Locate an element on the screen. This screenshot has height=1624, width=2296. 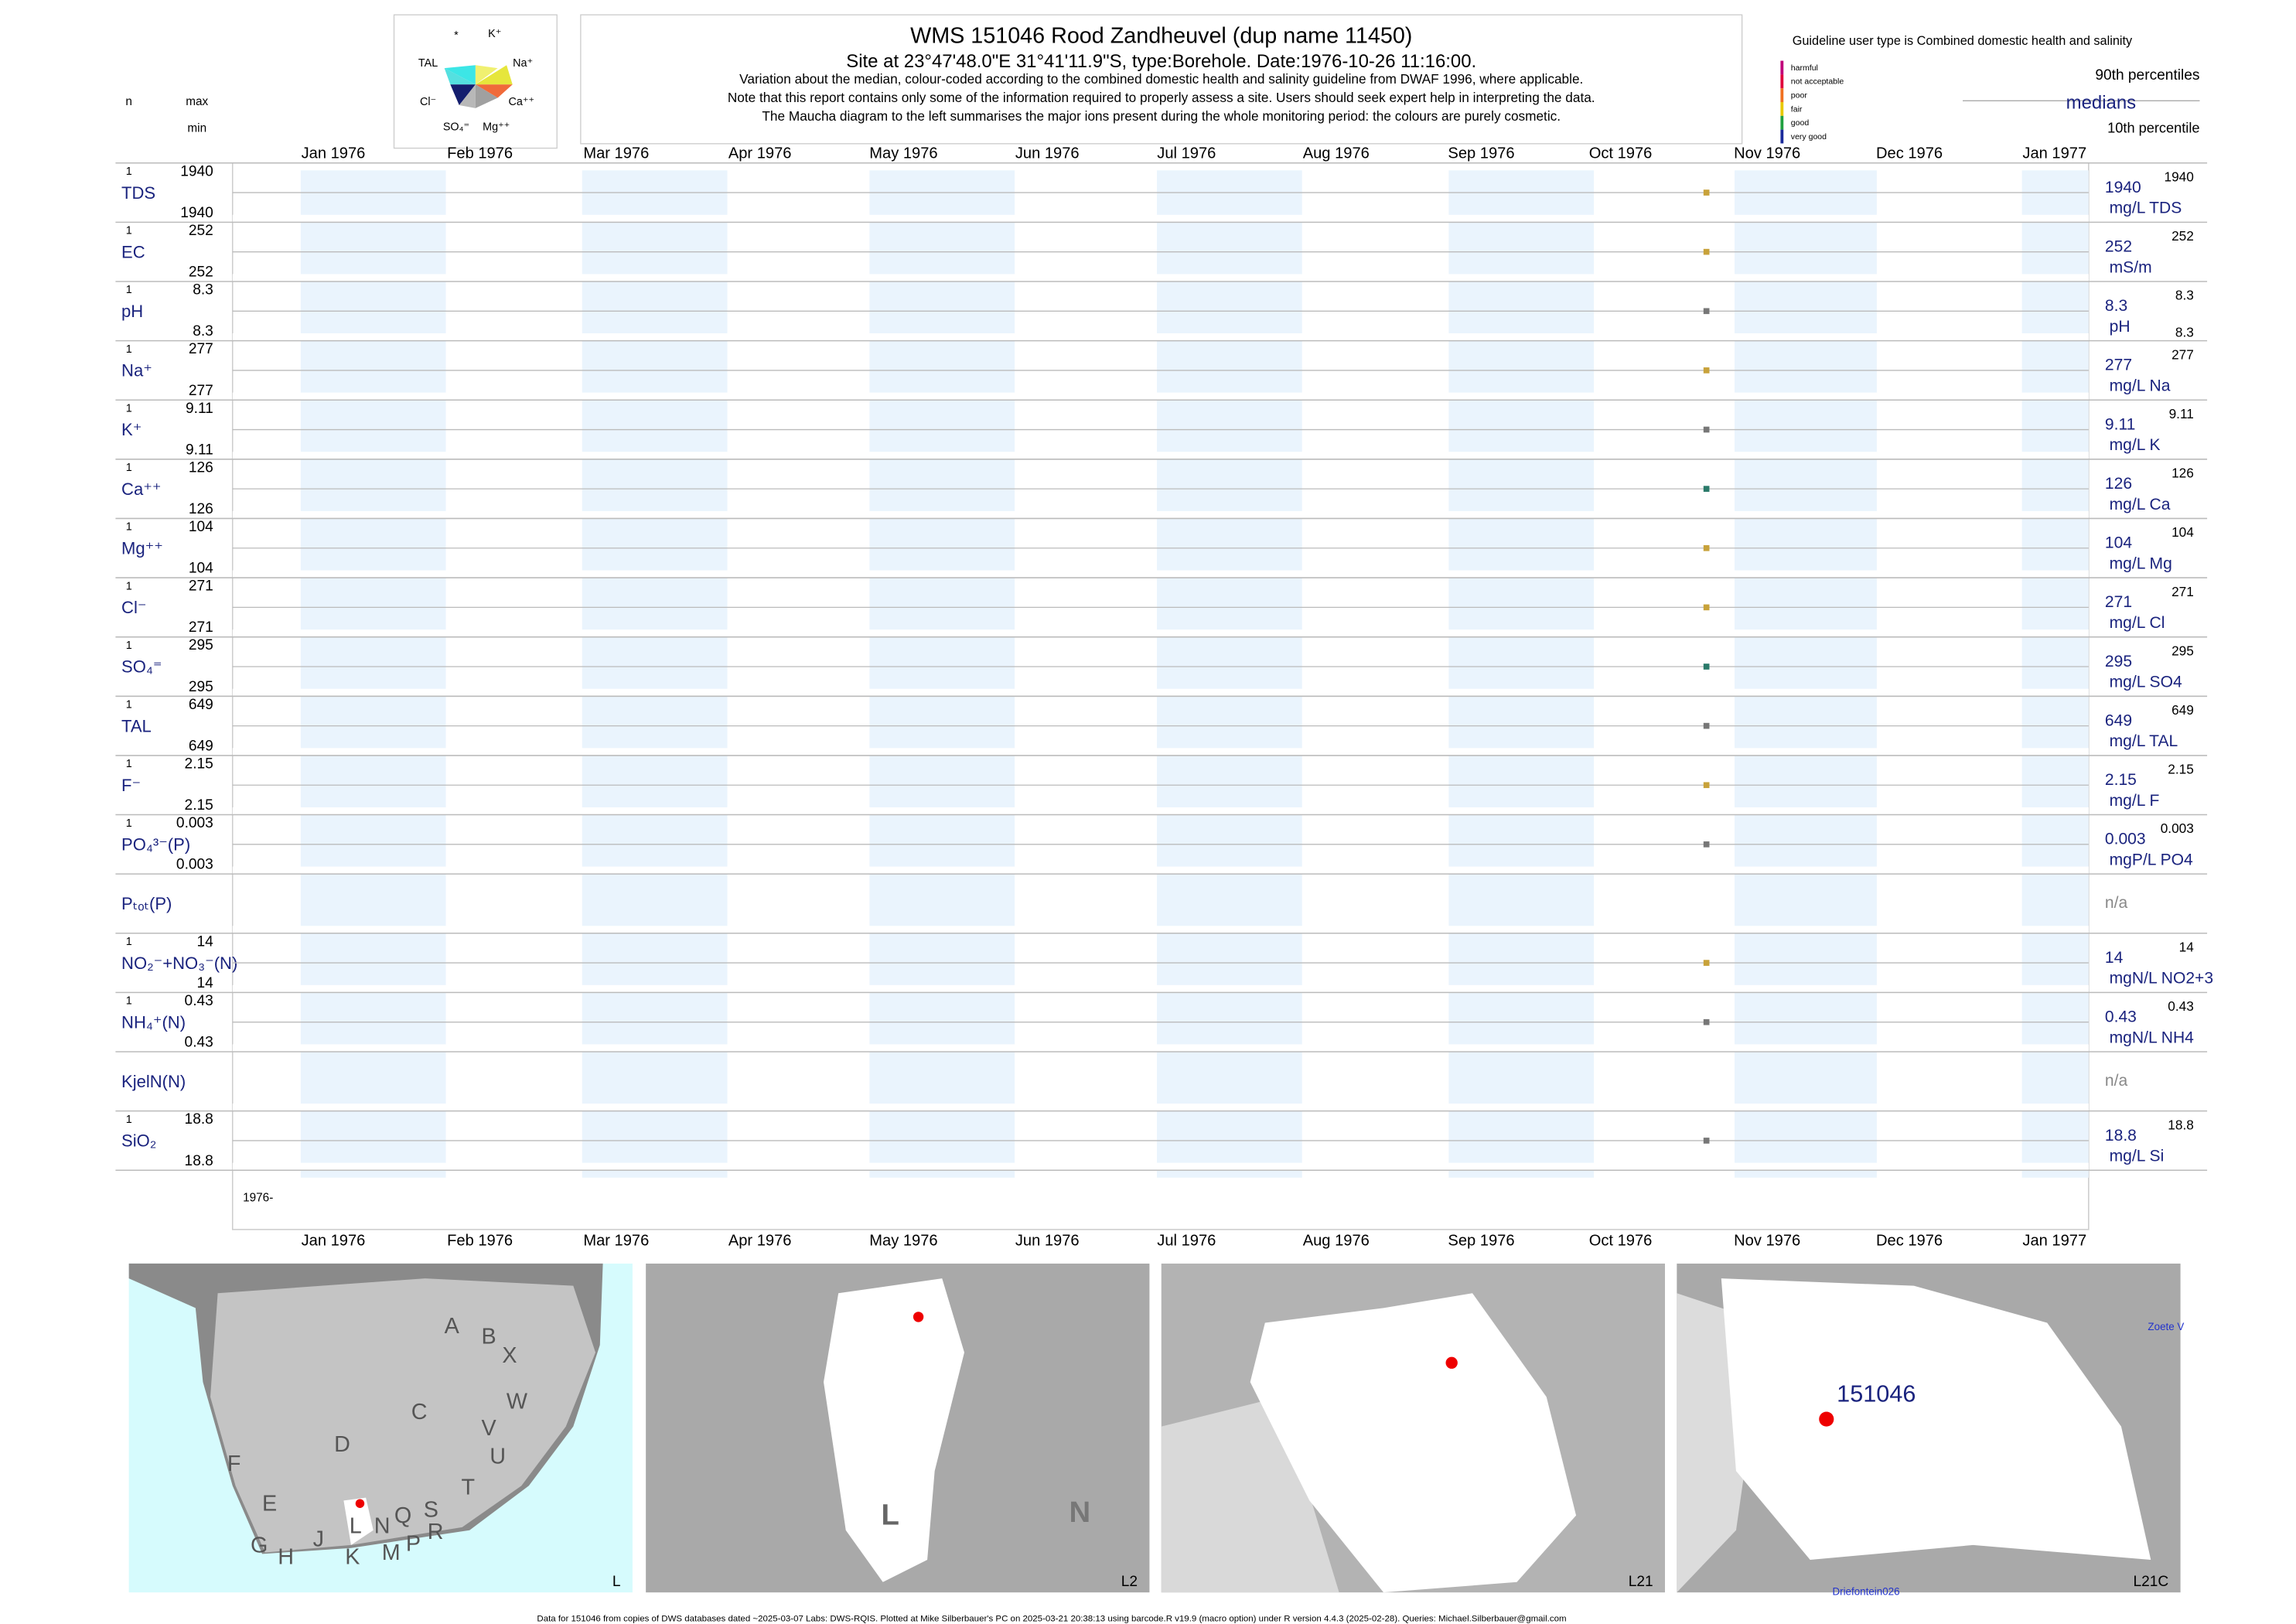
maucha-diagram is located at coordinates (478, 86).